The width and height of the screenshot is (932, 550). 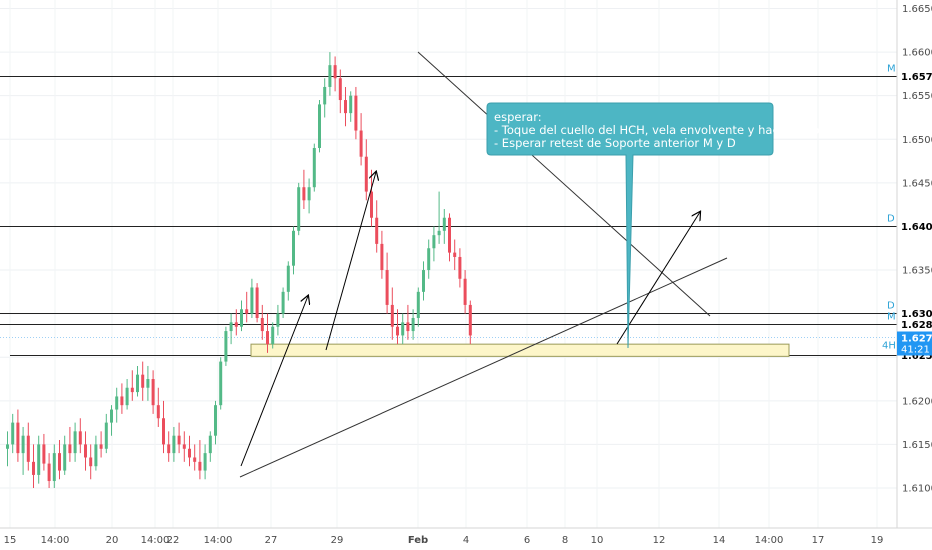 I want to click on level-label: 1.64010, so click(x=916, y=227).